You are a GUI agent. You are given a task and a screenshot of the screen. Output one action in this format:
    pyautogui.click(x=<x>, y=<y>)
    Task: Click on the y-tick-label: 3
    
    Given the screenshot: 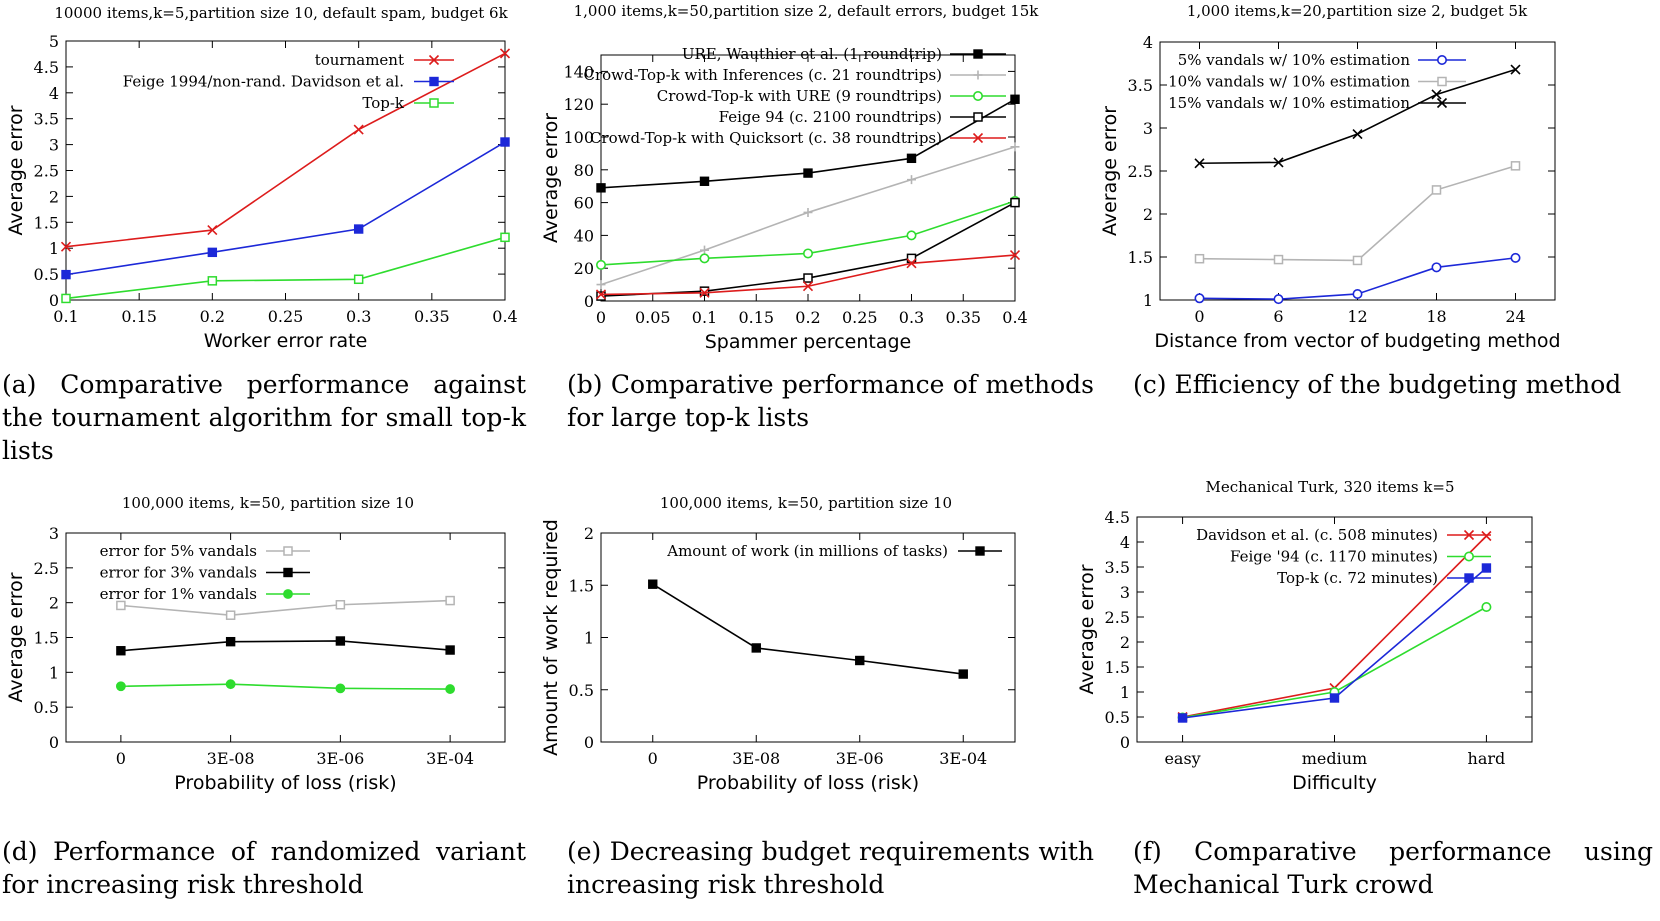 What is the action you would take?
    pyautogui.click(x=1148, y=128)
    